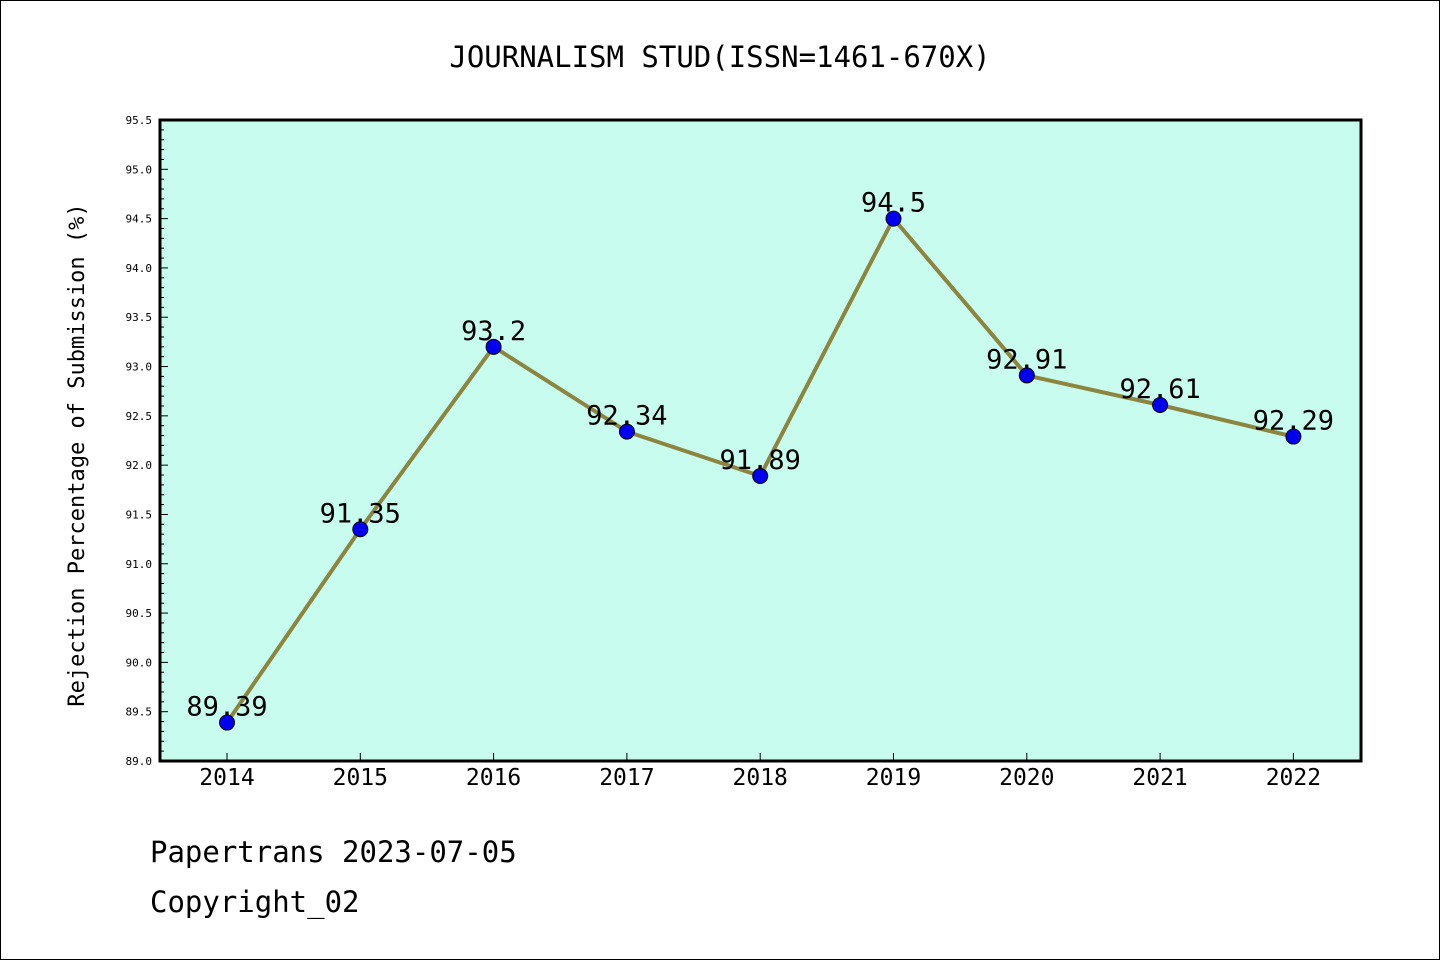  I want to click on y-tick-label: 92.5, so click(139, 416).